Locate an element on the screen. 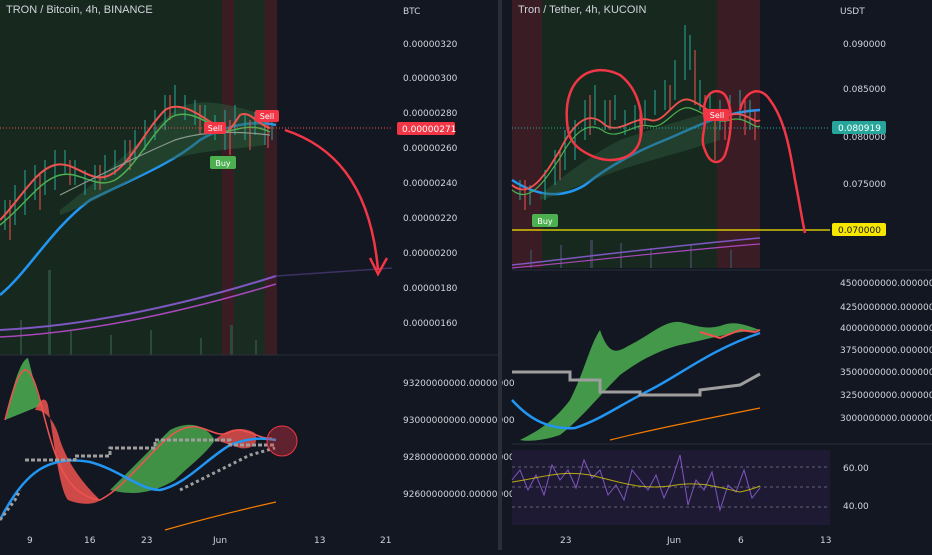 This screenshot has width=932, height=555. svg-text: 4000000000.000000 is located at coordinates (886, 329).